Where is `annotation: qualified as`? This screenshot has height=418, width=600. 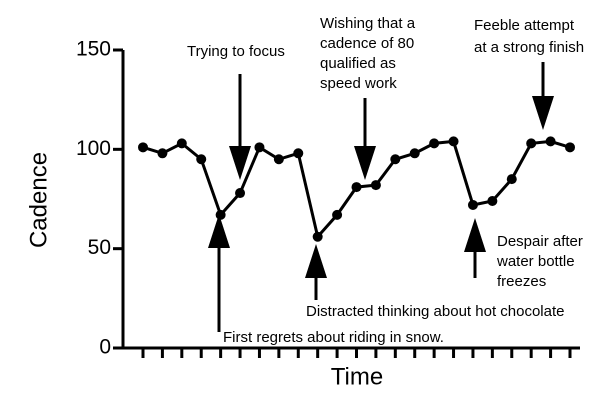 annotation: qualified as is located at coordinates (358, 63).